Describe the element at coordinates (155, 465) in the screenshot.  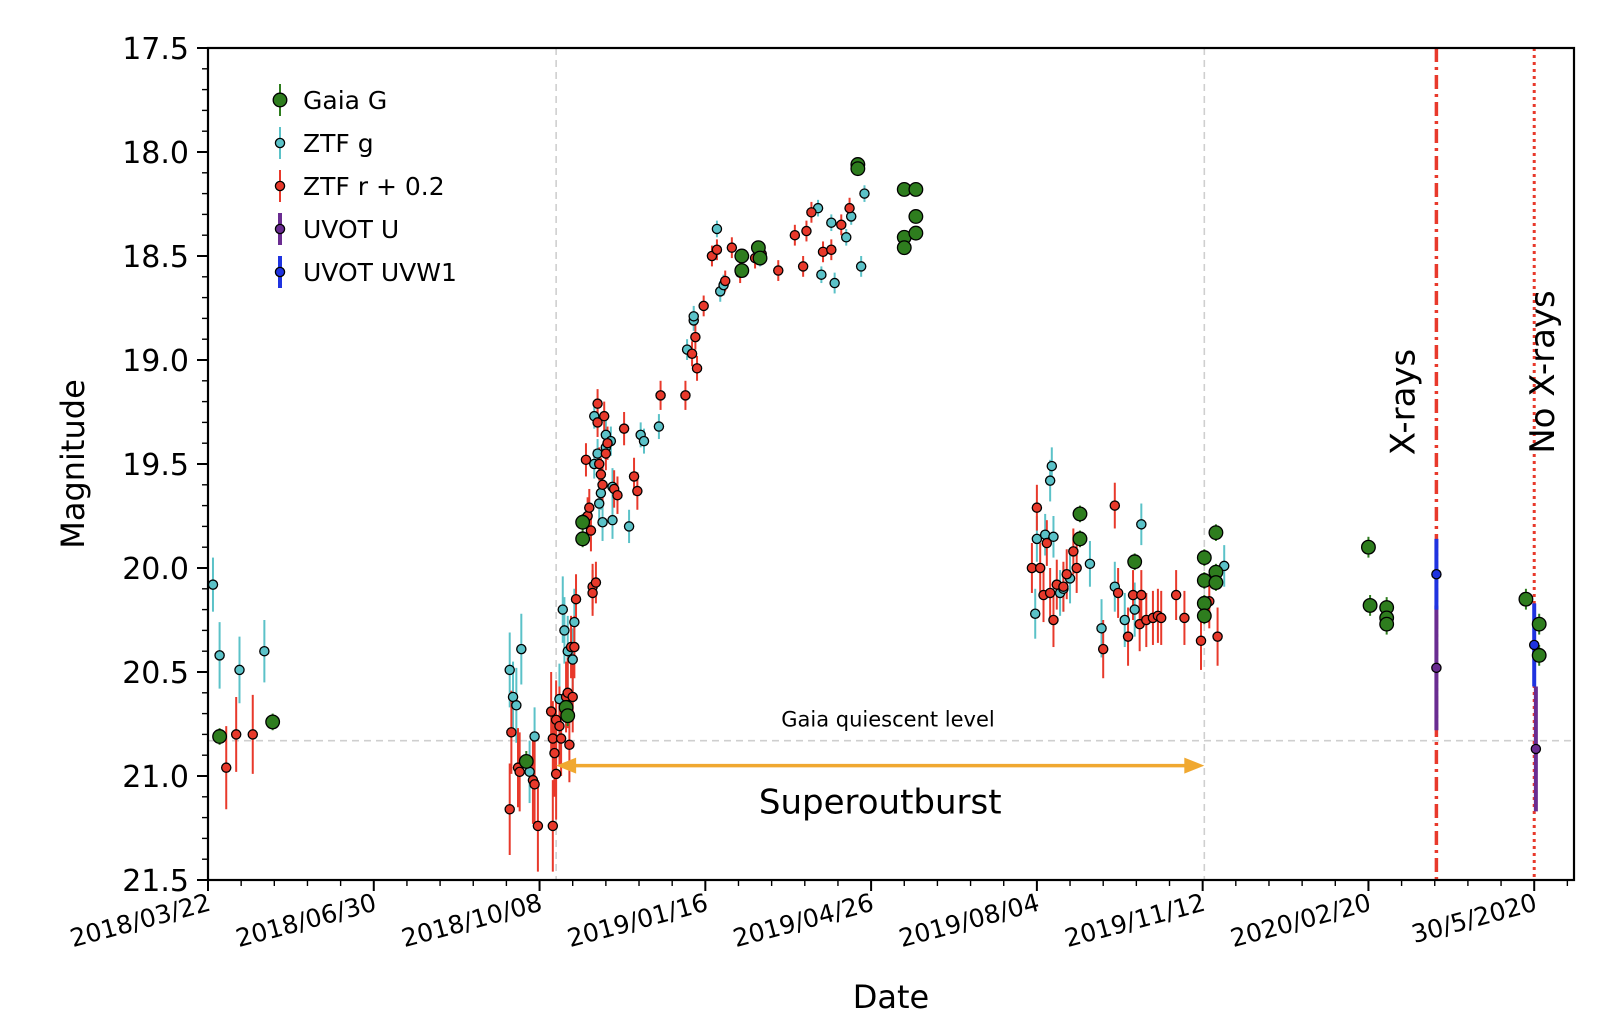
I see `y-tick-label: 19.5` at that location.